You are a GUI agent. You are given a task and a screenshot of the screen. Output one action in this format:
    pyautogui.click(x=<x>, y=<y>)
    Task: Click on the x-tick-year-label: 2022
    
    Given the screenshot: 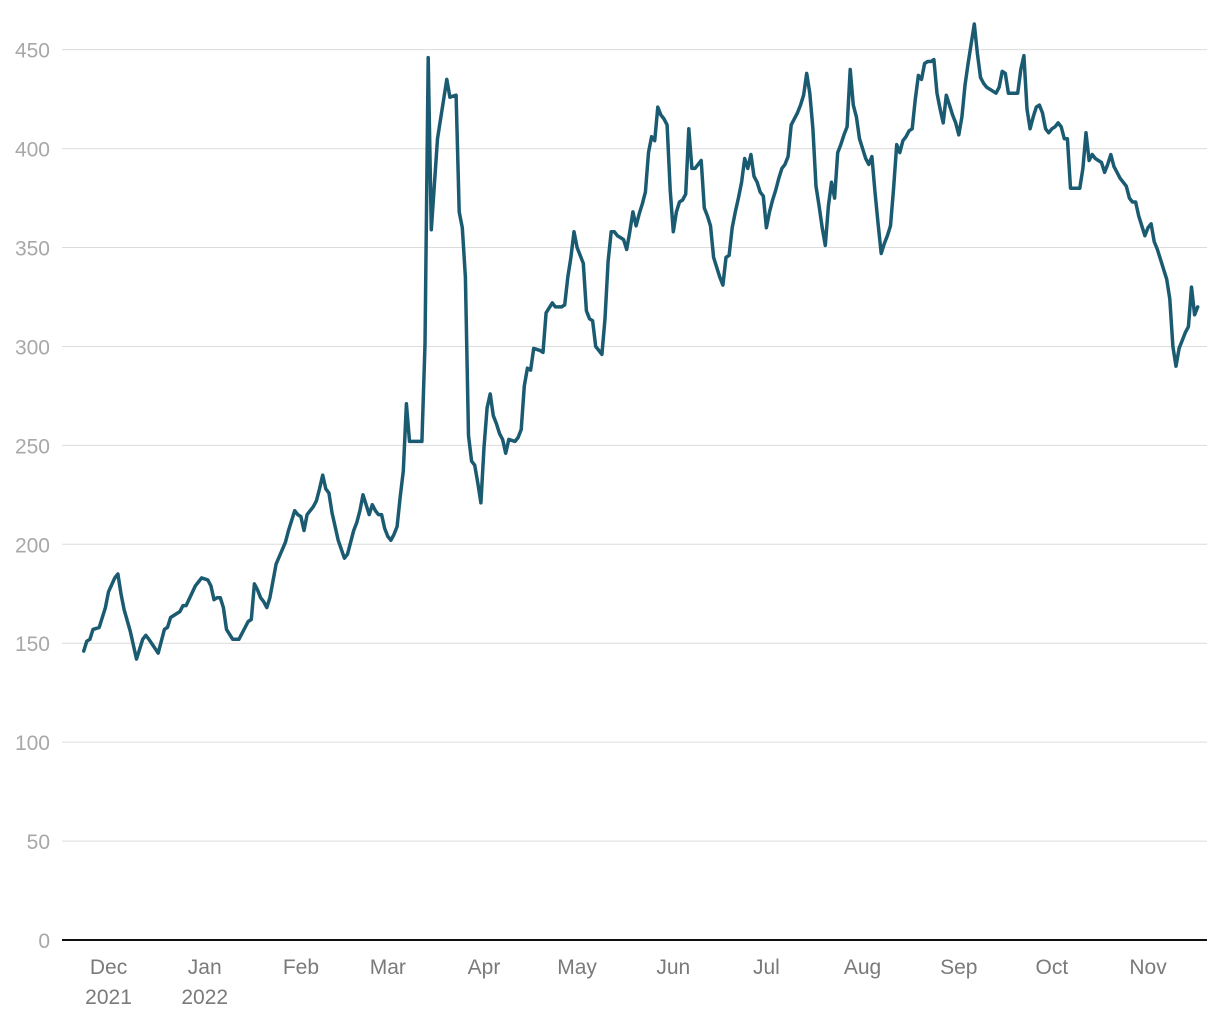 What is the action you would take?
    pyautogui.click(x=204, y=997)
    